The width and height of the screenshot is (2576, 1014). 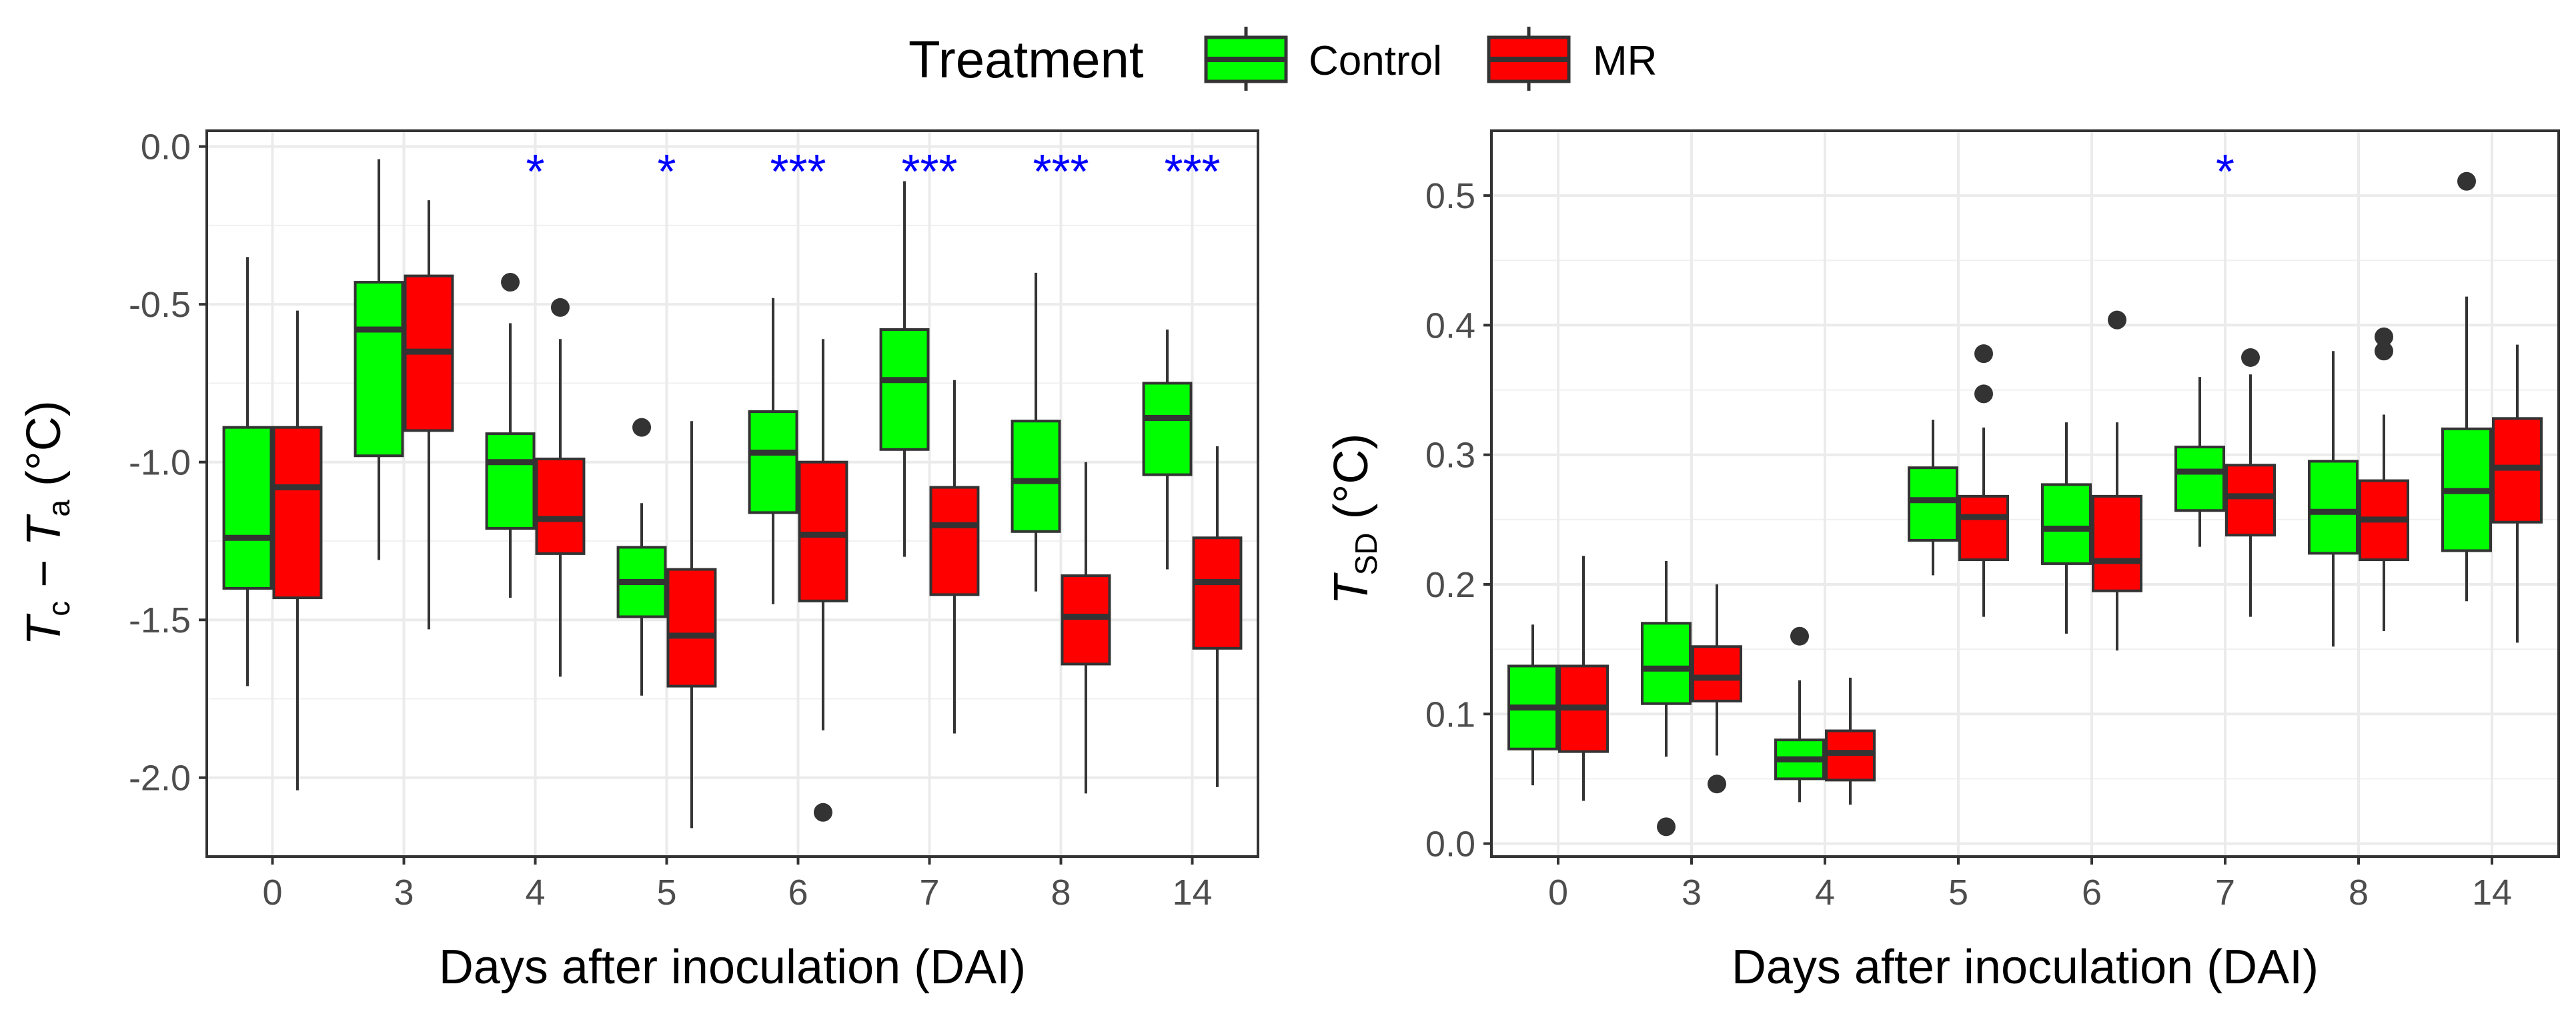 What do you see at coordinates (46, 523) in the screenshot?
I see `y-axis-title-left: Tc − Ta (°C)` at bounding box center [46, 523].